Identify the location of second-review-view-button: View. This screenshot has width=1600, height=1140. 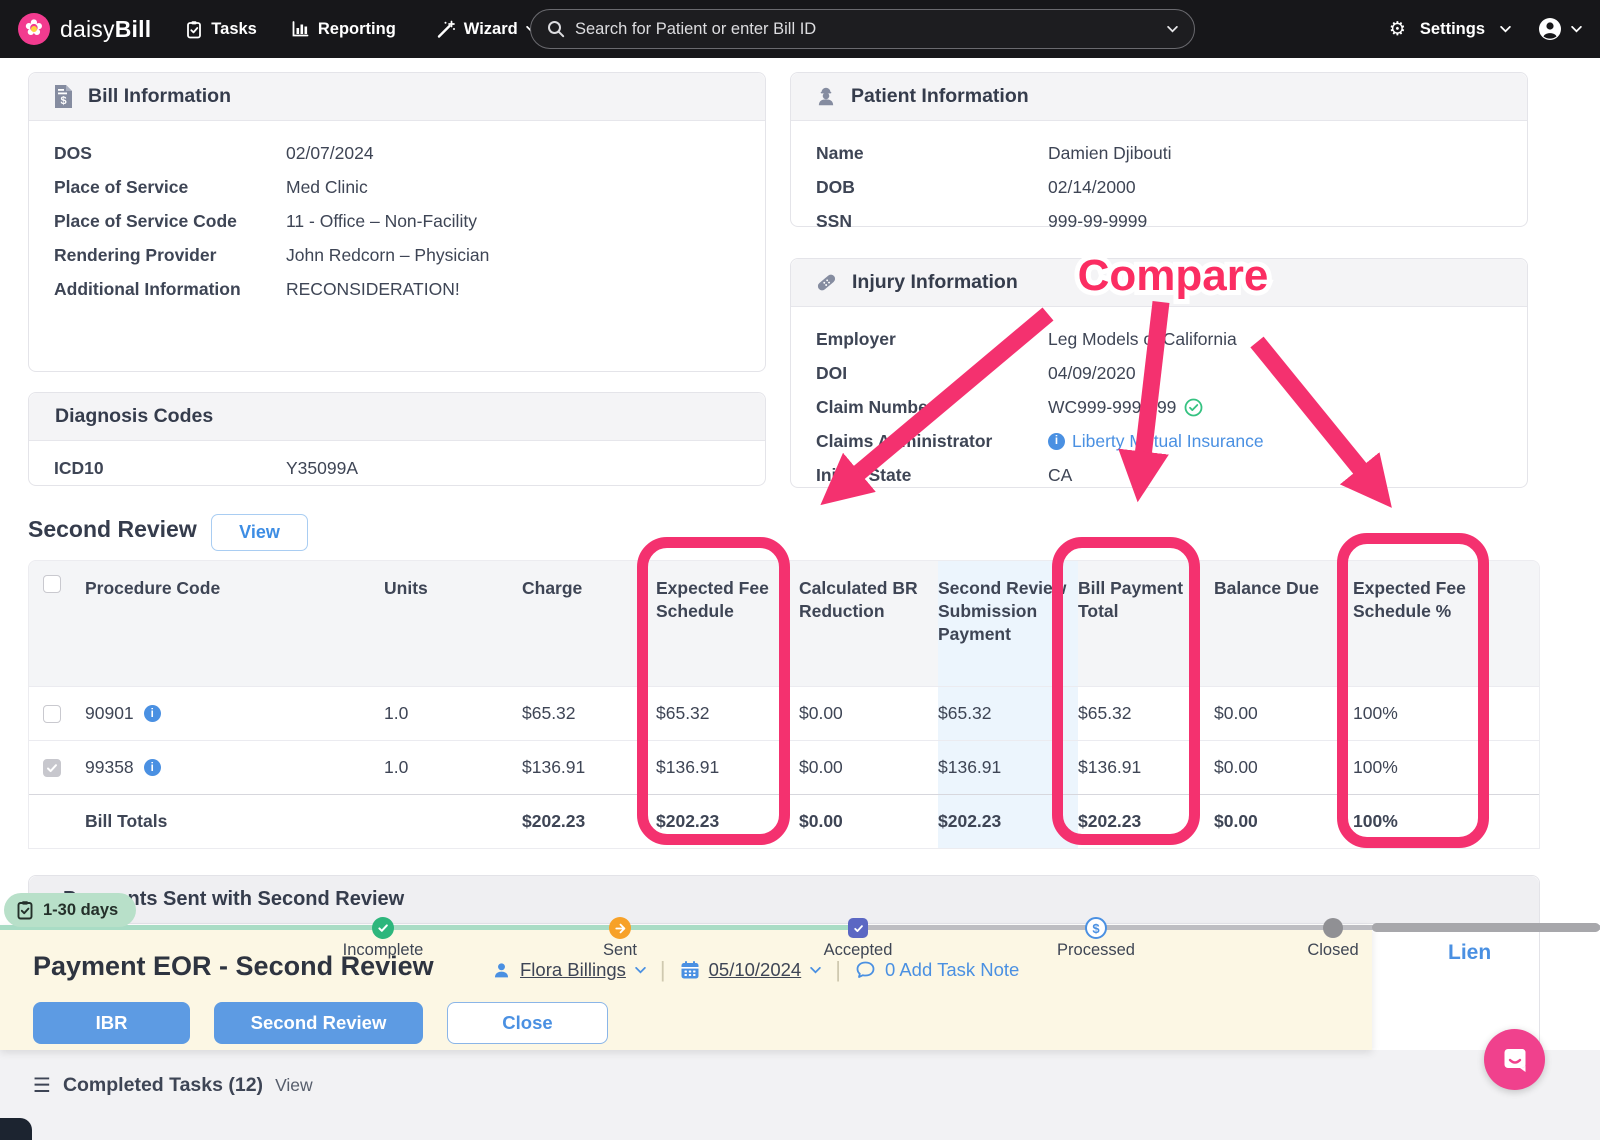
(259, 532).